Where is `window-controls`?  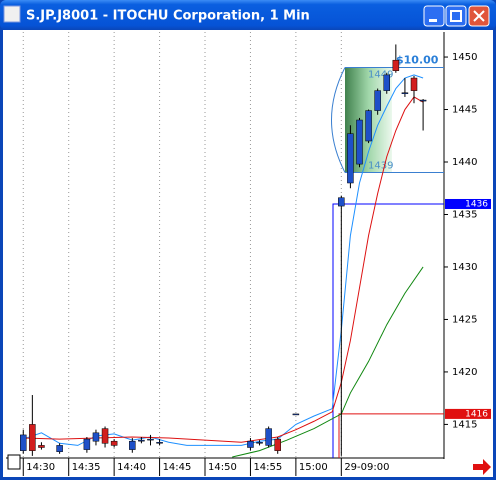
window-controls is located at coordinates (456, 16).